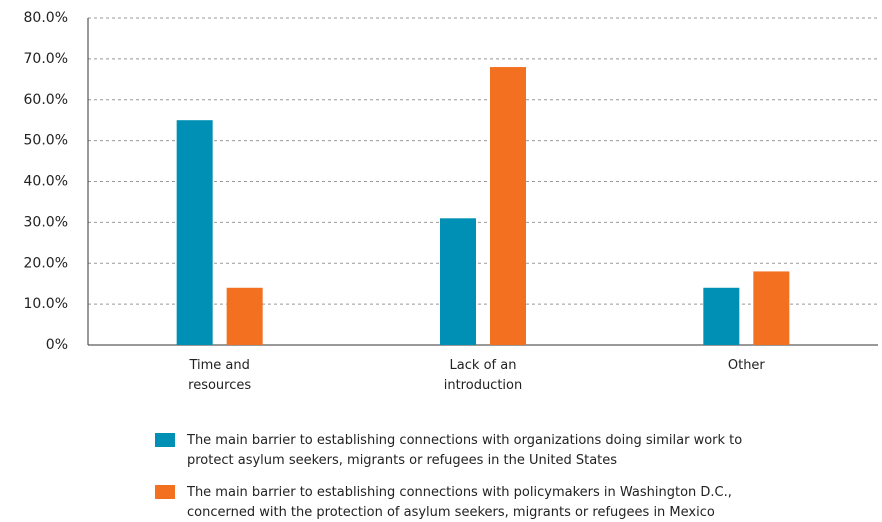  Describe the element at coordinates (46, 222) in the screenshot. I see `y-tick-label: 30.0%` at that location.